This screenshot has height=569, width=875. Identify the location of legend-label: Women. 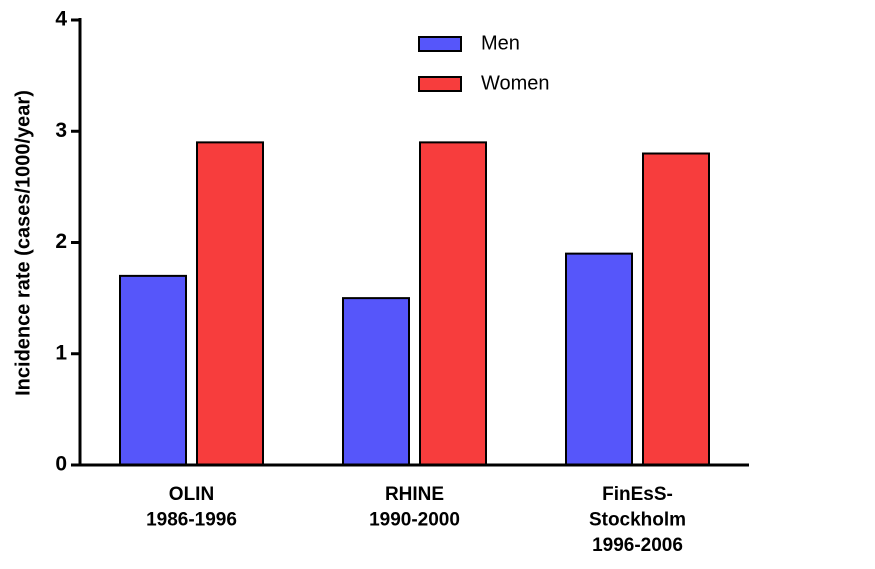
(515, 83).